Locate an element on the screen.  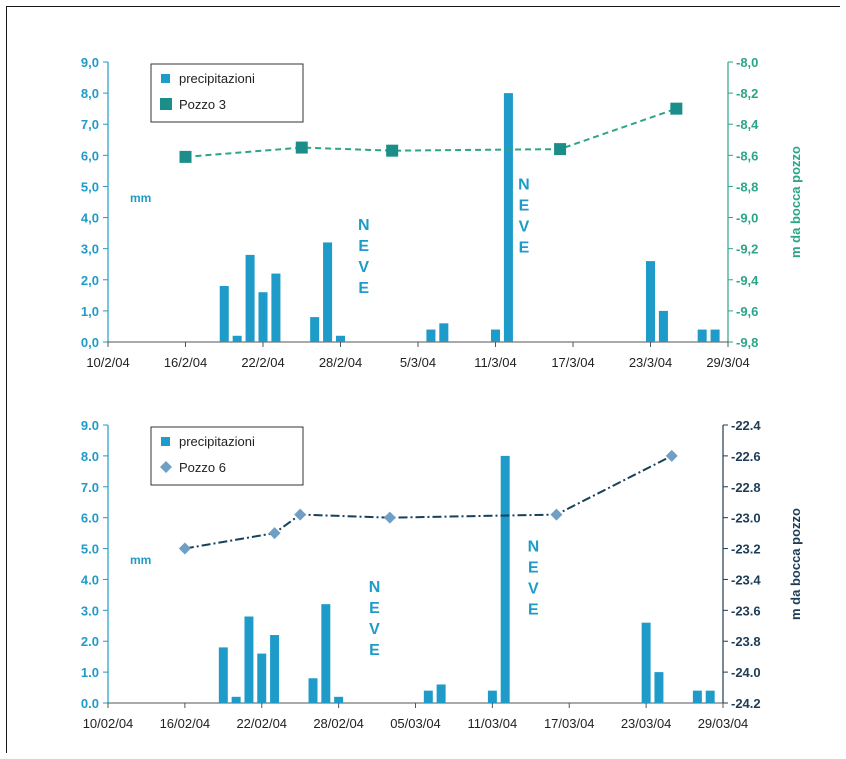
legend-swatch-precipitazioni is located at coordinates (165, 441).